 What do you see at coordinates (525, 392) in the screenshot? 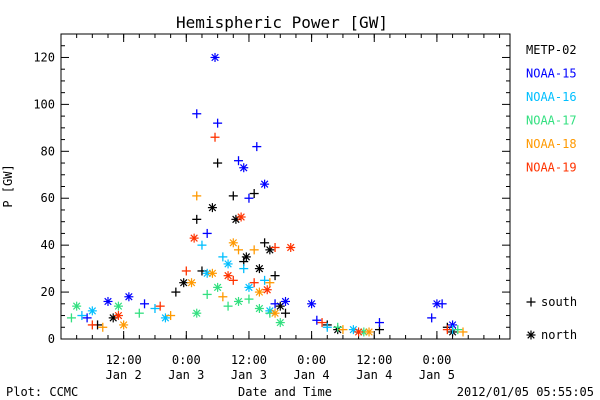
I see `plot-timestamp: 2012/01/05 05:55:05` at bounding box center [525, 392].